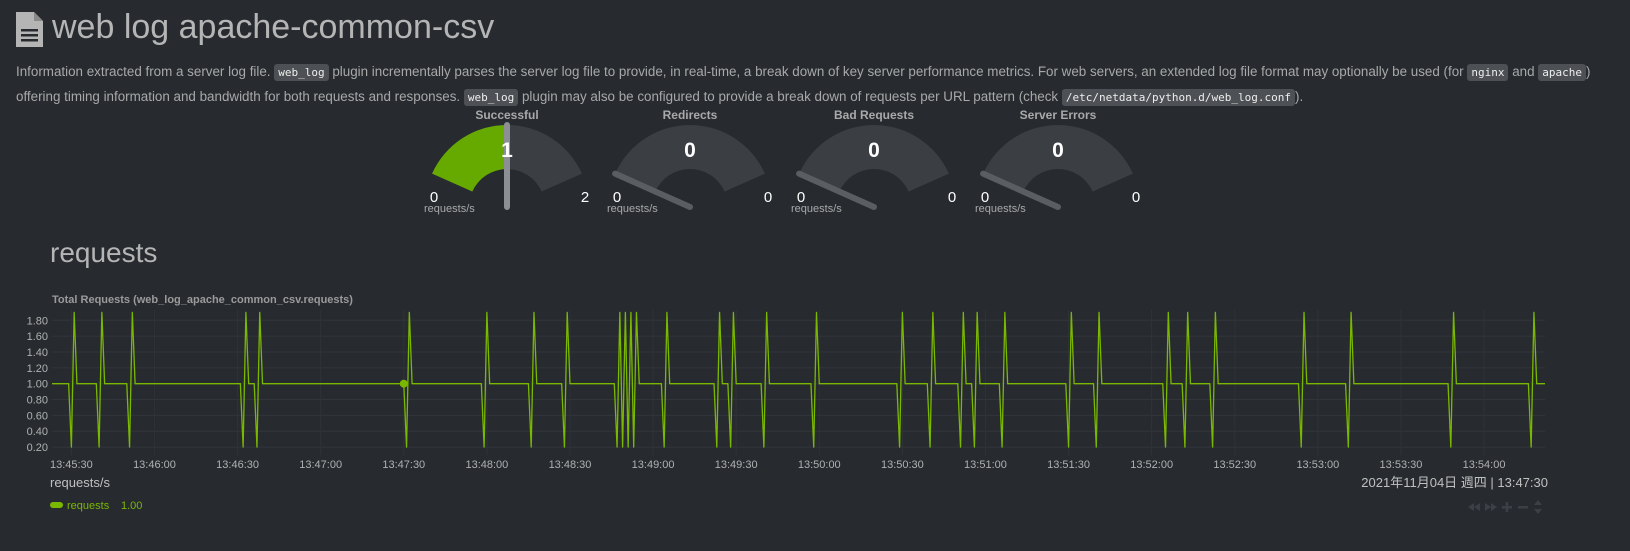  What do you see at coordinates (273, 27) in the screenshot?
I see `page-title: web log apache-common-csv` at bounding box center [273, 27].